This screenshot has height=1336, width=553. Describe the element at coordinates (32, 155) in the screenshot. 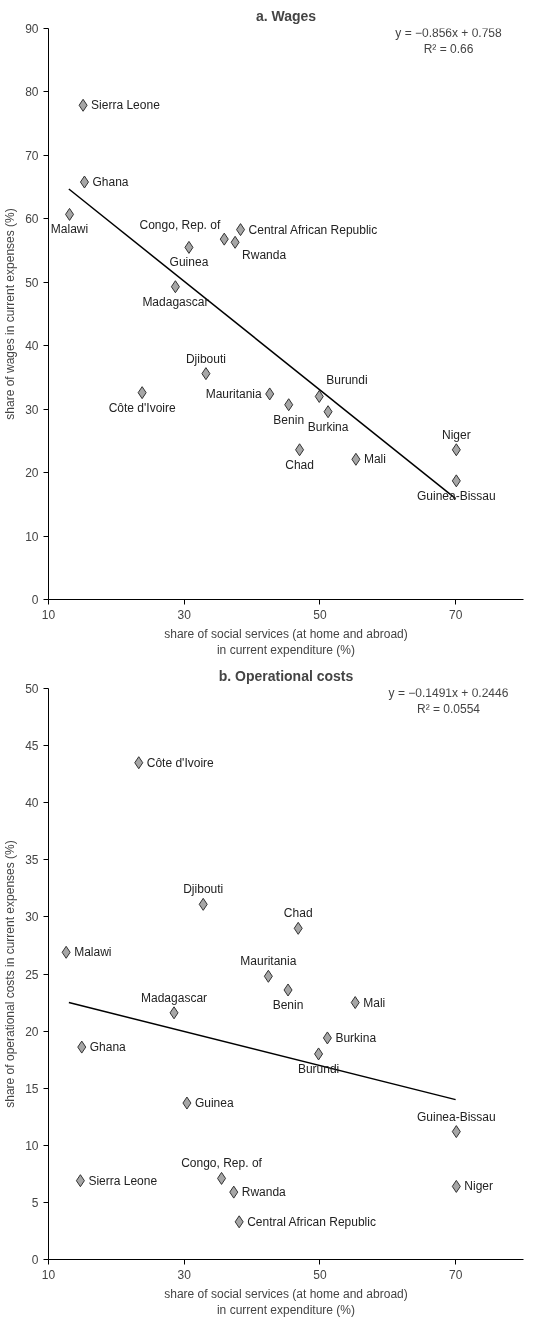

I see `y-tick-label: 70` at that location.